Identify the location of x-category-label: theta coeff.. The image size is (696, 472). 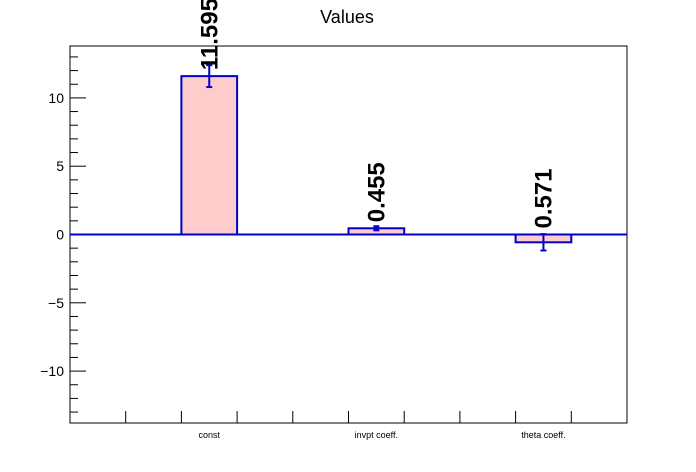
(543, 435).